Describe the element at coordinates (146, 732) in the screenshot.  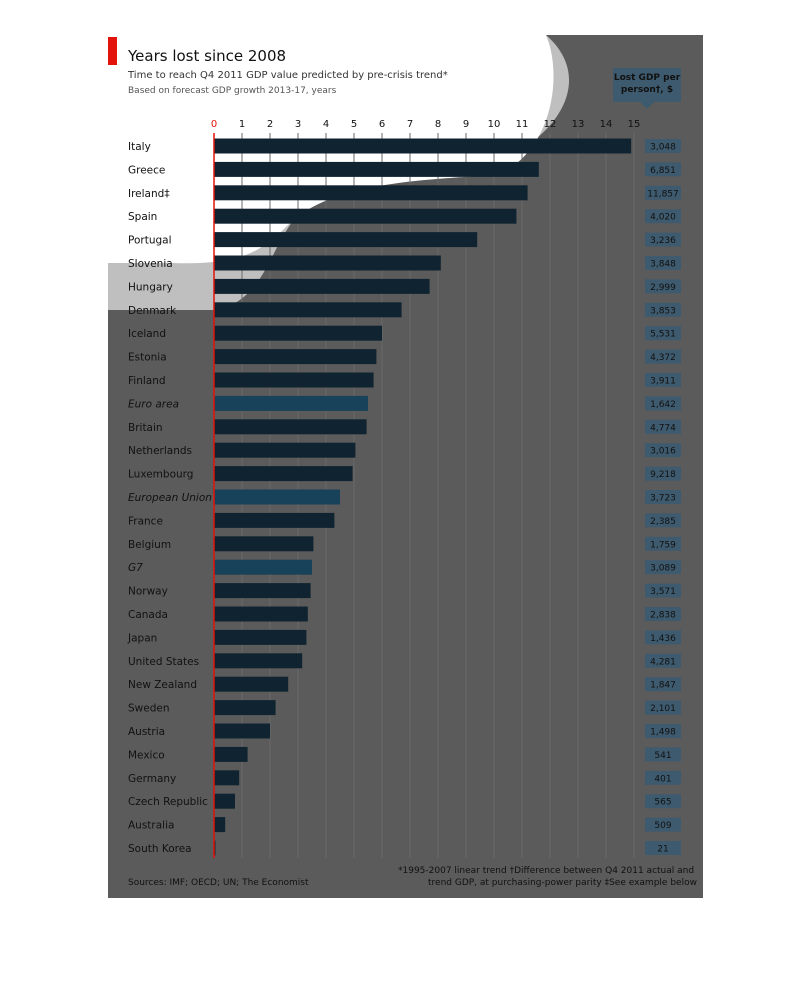
I see `category-label: Austria` at that location.